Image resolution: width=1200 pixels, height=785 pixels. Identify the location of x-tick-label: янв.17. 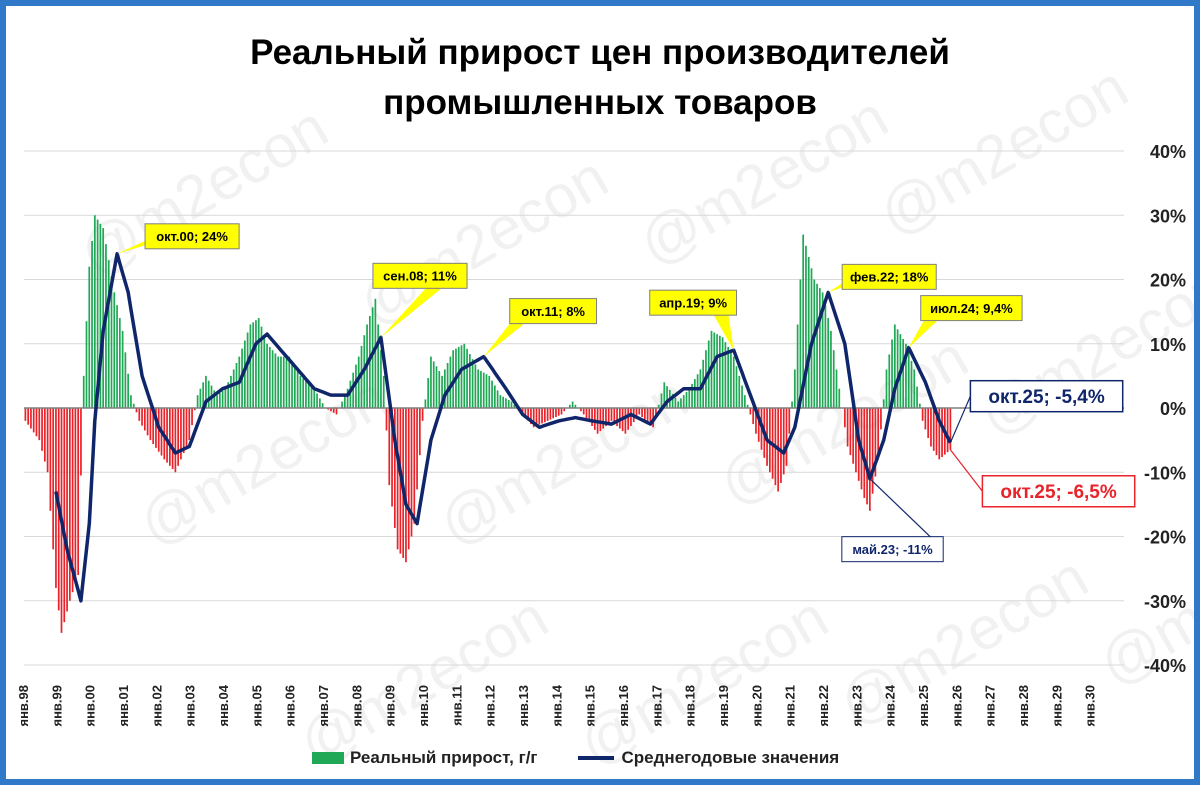
(656, 706).